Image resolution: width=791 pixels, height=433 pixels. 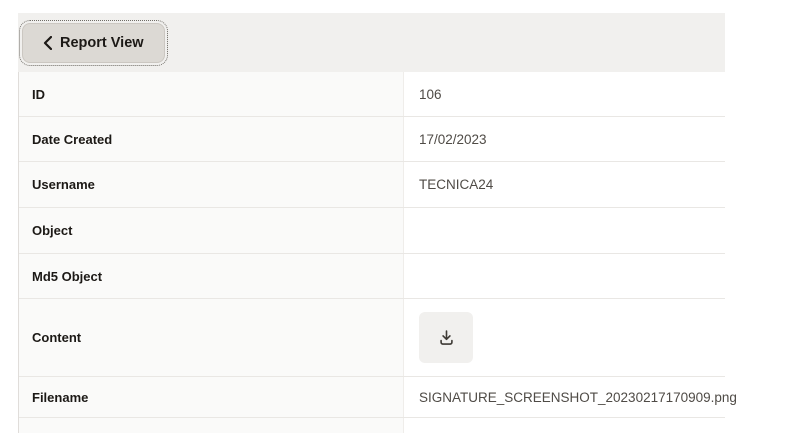 I want to click on field-label: Md5 Object, so click(x=211, y=276).